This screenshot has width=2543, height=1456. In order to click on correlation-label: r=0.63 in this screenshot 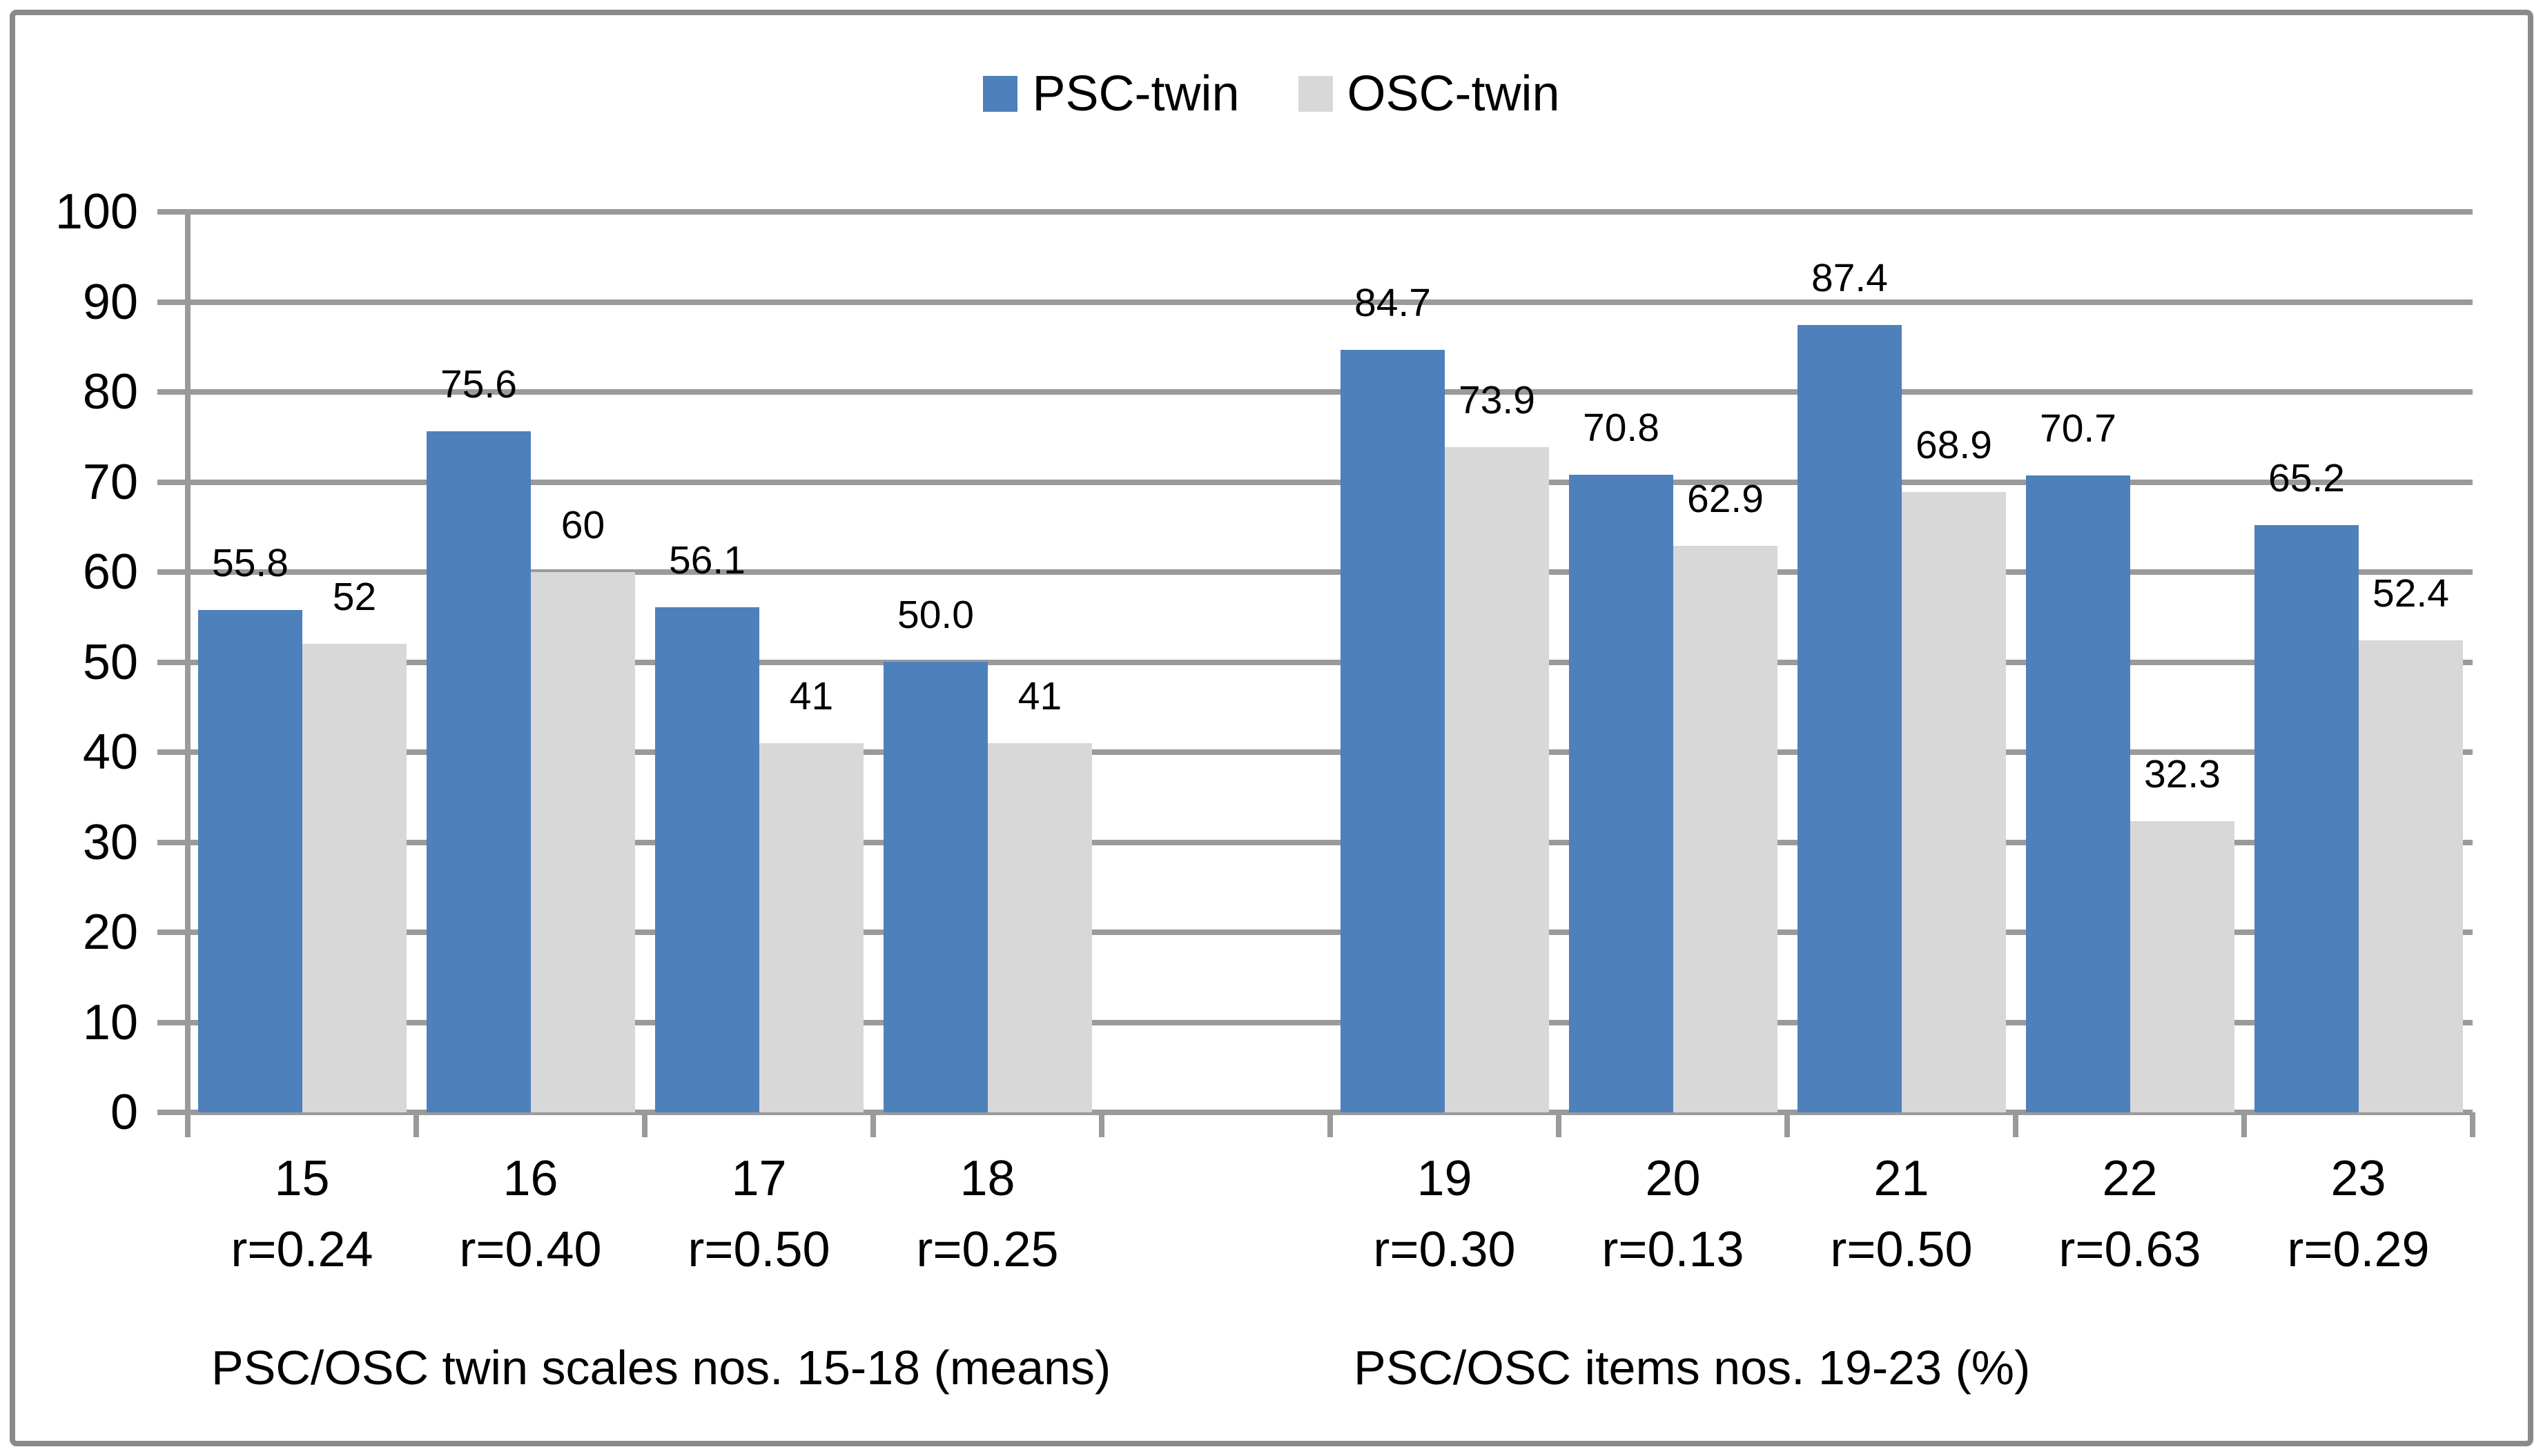, I will do `click(2129, 1249)`.